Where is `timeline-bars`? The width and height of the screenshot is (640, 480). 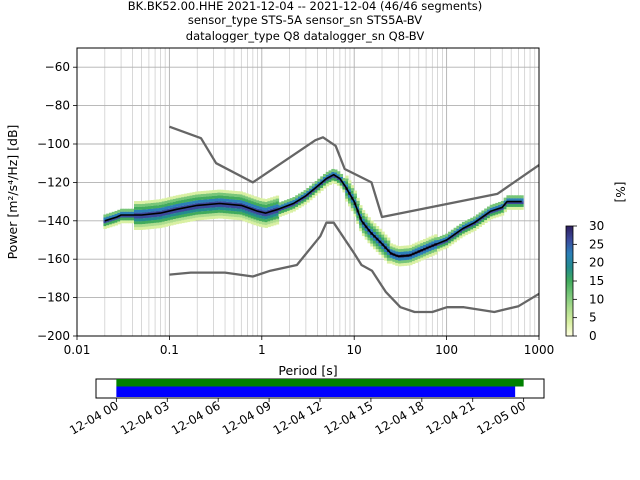
timeline-bars is located at coordinates (320, 388).